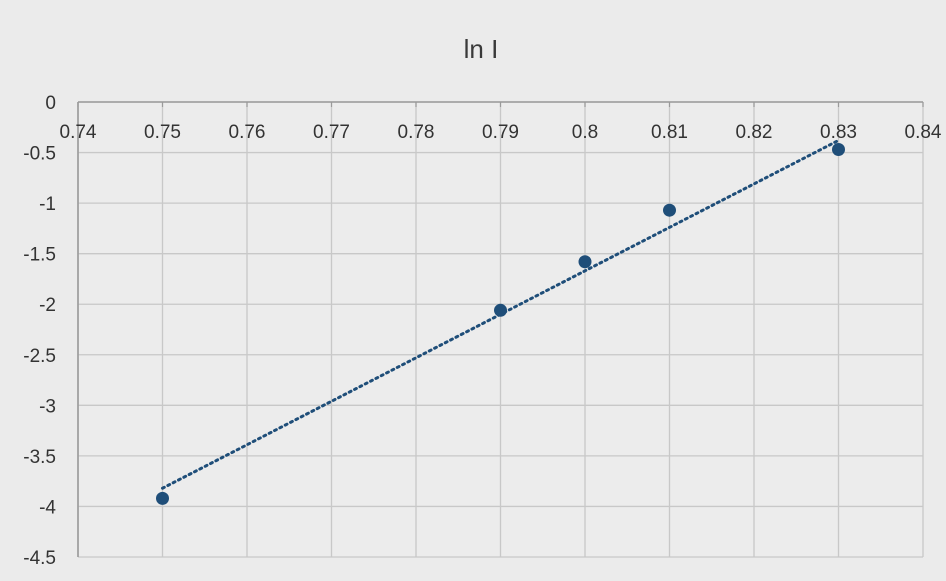  I want to click on x-tick-label: 0.77, so click(331, 132).